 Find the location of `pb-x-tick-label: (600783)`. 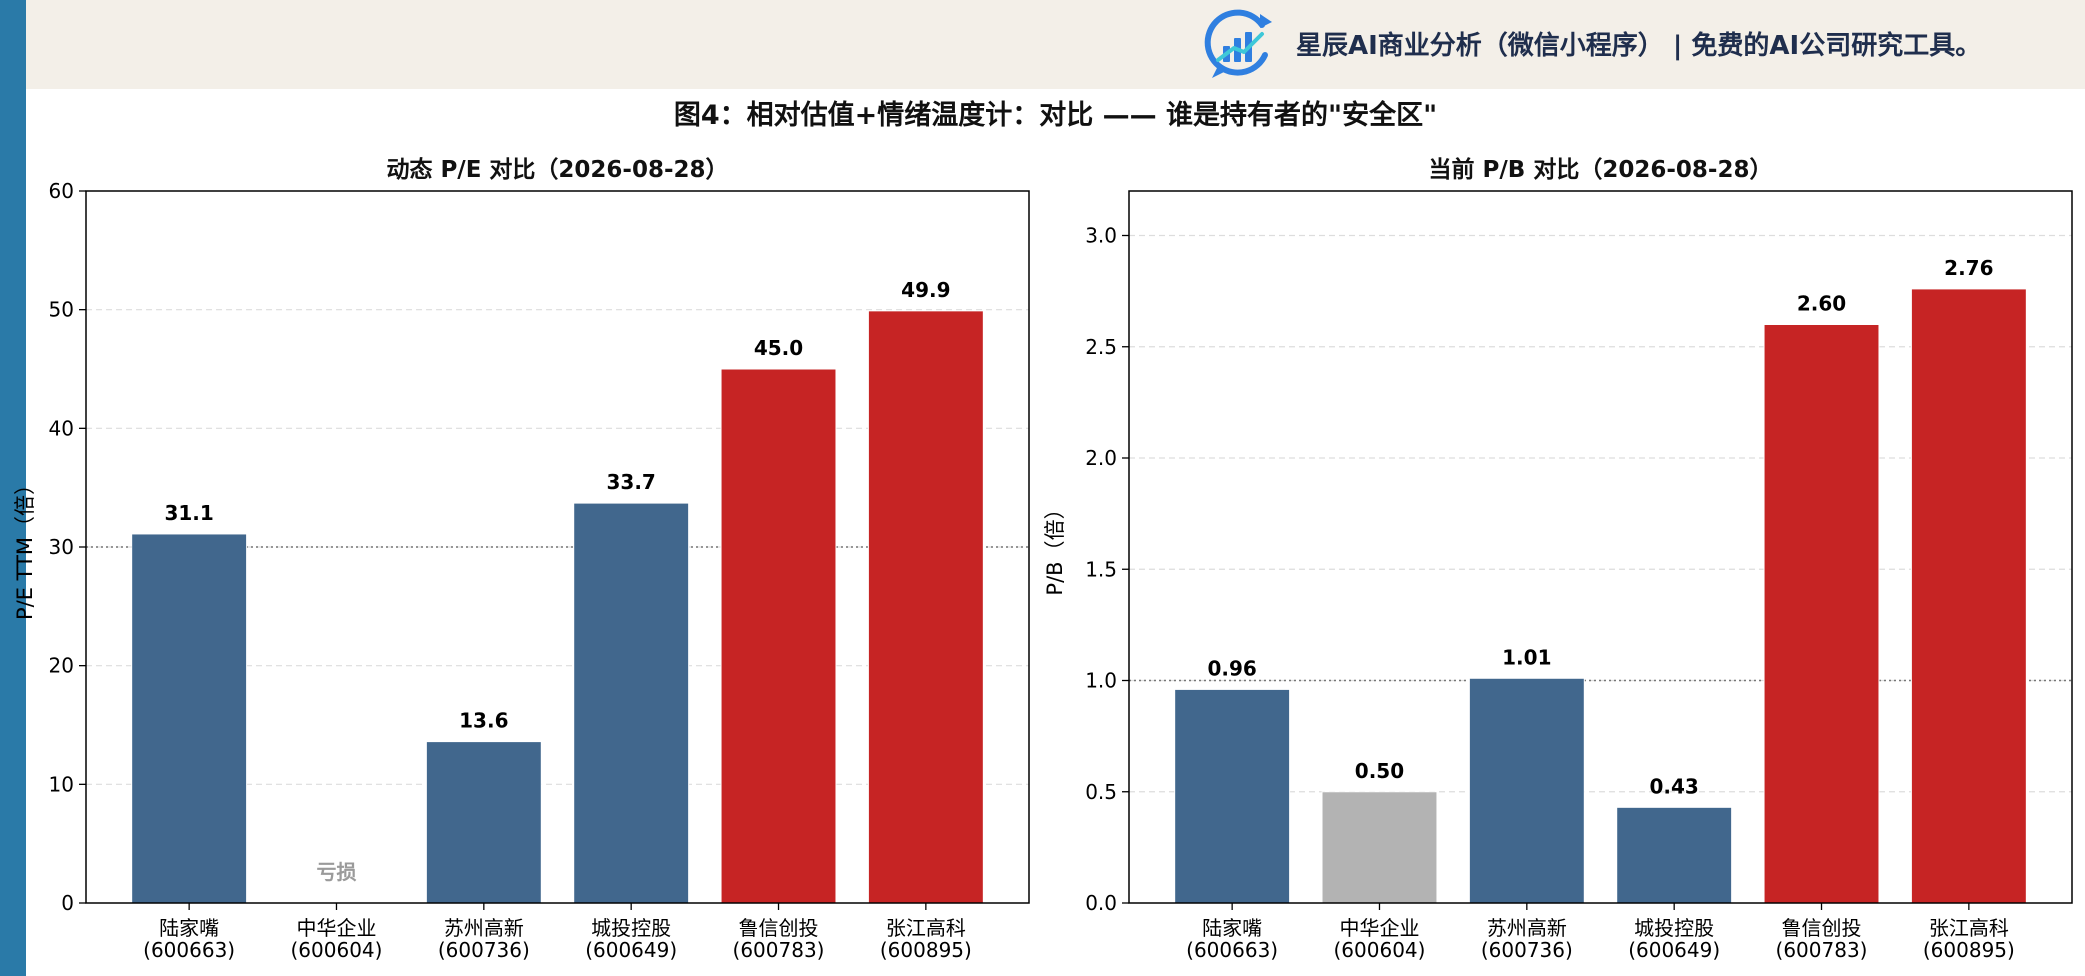

pb-x-tick-label: (600783) is located at coordinates (1822, 950).